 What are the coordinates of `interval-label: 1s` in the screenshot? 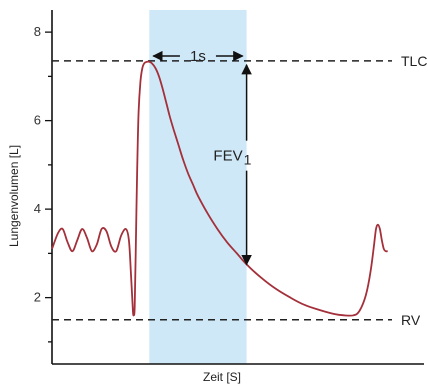 It's located at (198, 56).